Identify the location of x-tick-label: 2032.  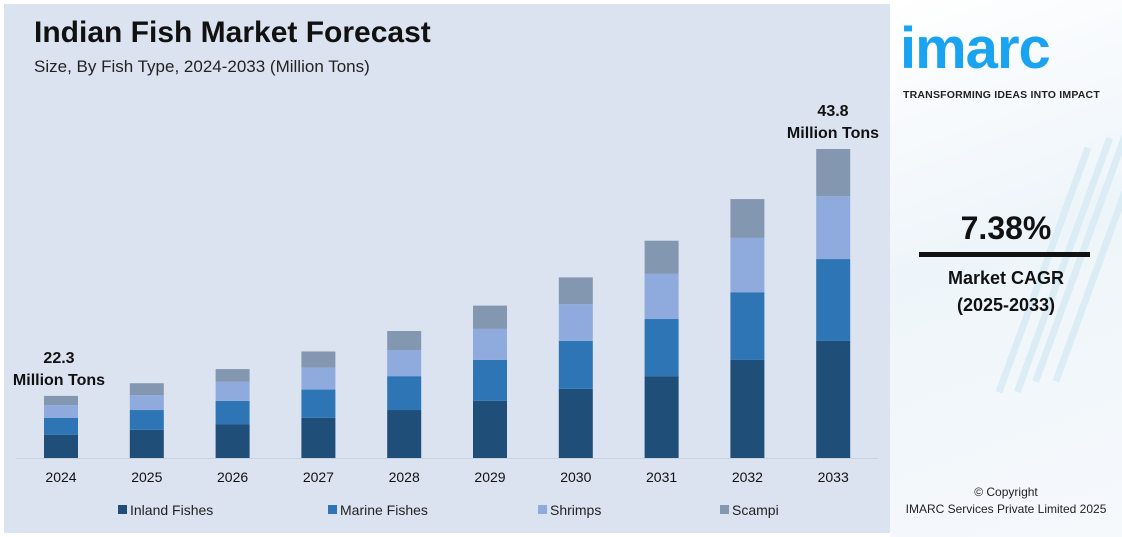
(747, 477).